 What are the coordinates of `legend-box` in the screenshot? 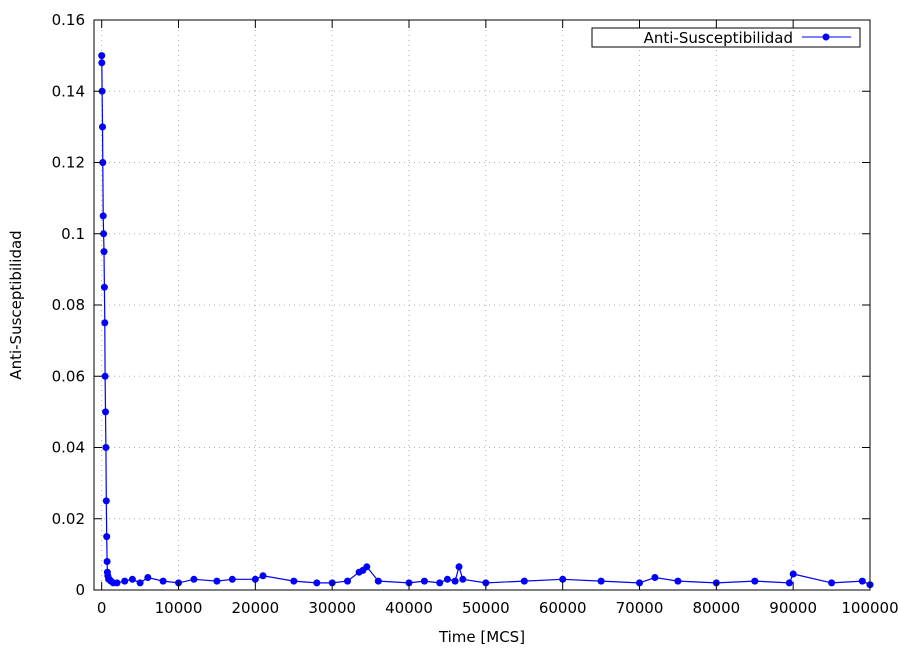 It's located at (726, 37).